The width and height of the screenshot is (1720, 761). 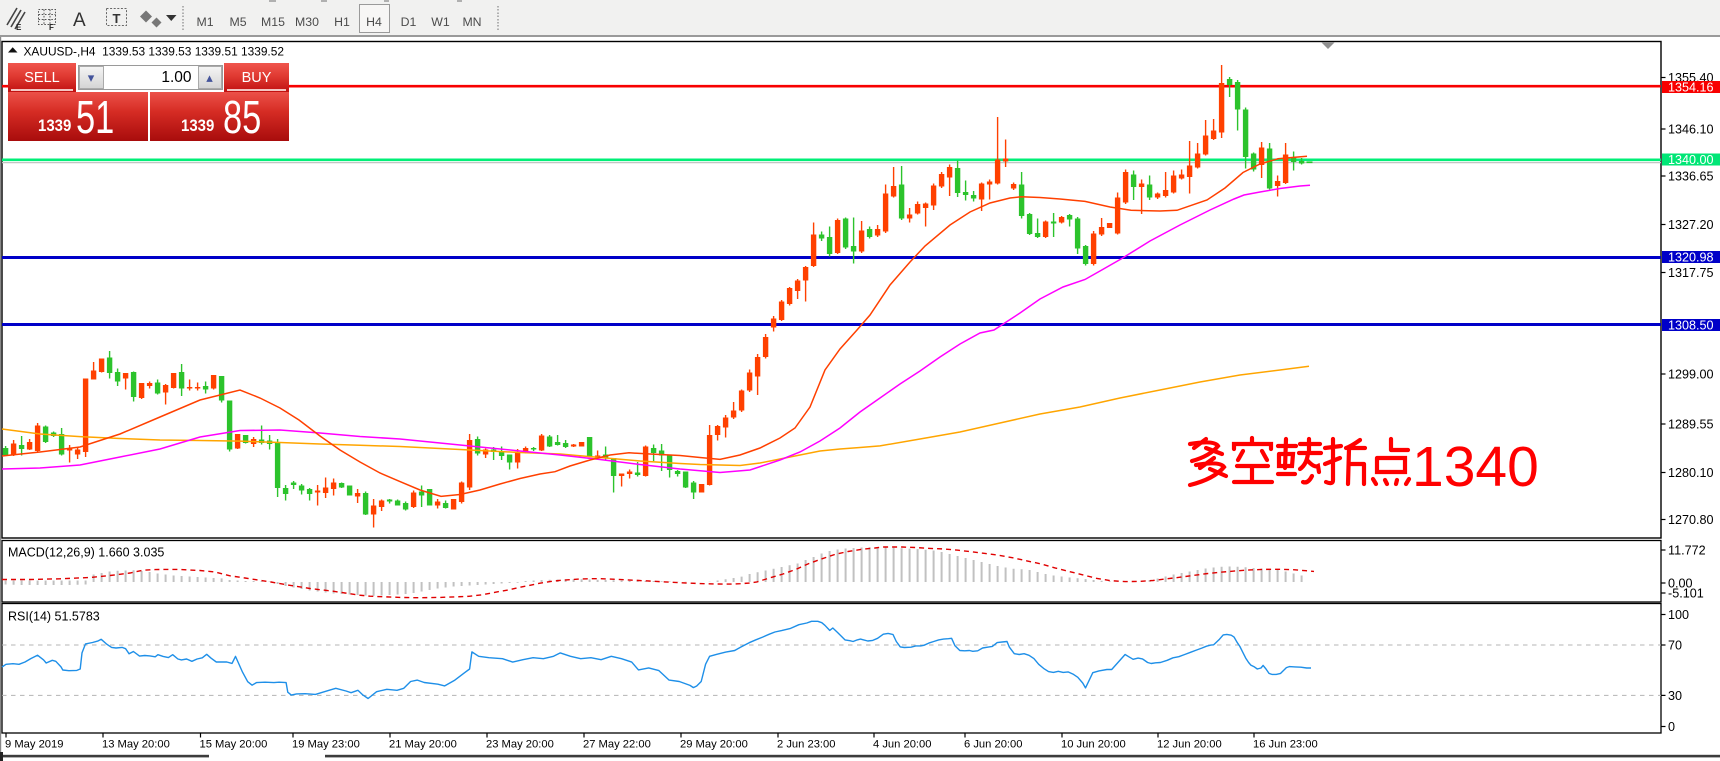 I want to click on svg-text: F, so click(x=51, y=27).